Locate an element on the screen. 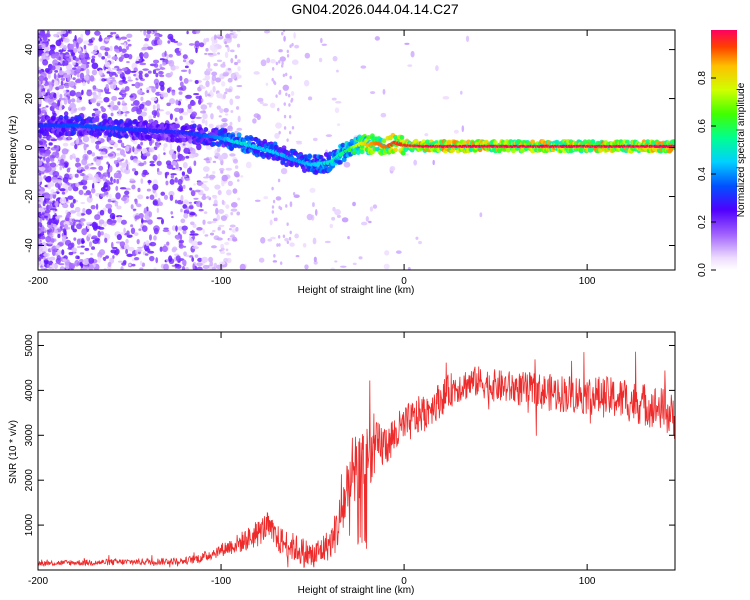  figure-title: GN04.2026.044.04.14.C27 is located at coordinates (375, 9).